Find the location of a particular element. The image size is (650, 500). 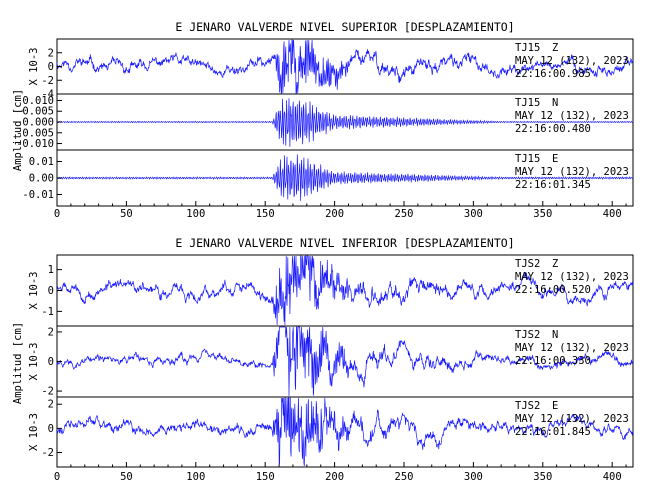

time-label: 22:16:01.345 is located at coordinates (553, 185).